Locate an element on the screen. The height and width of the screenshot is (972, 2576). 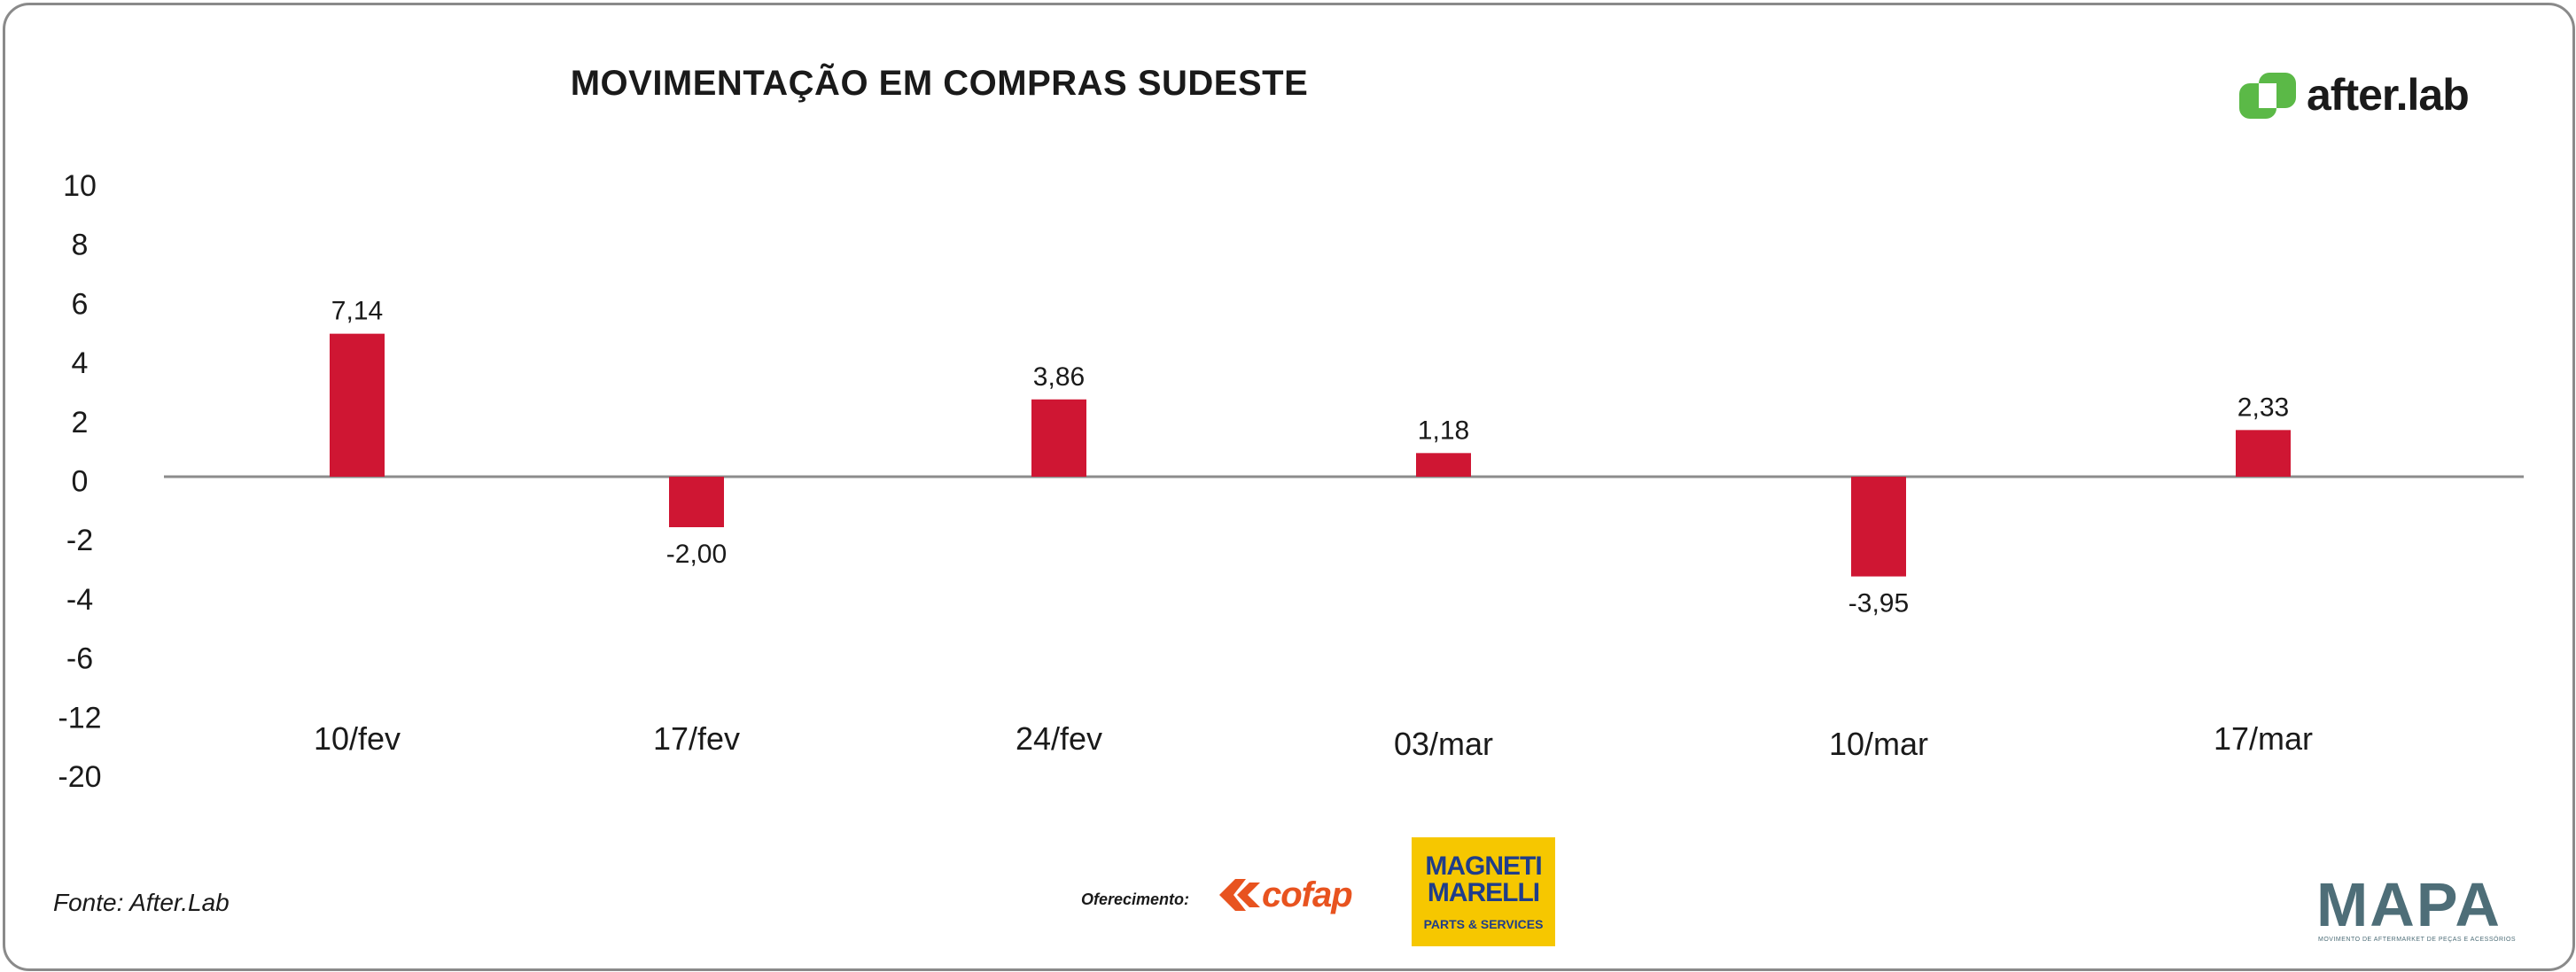
x-tick-label: 17/mar is located at coordinates (2264, 738).